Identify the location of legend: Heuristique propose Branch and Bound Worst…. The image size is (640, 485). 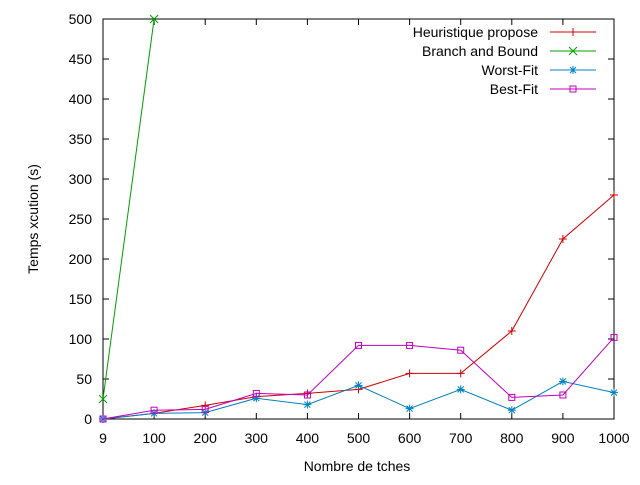
(504, 60).